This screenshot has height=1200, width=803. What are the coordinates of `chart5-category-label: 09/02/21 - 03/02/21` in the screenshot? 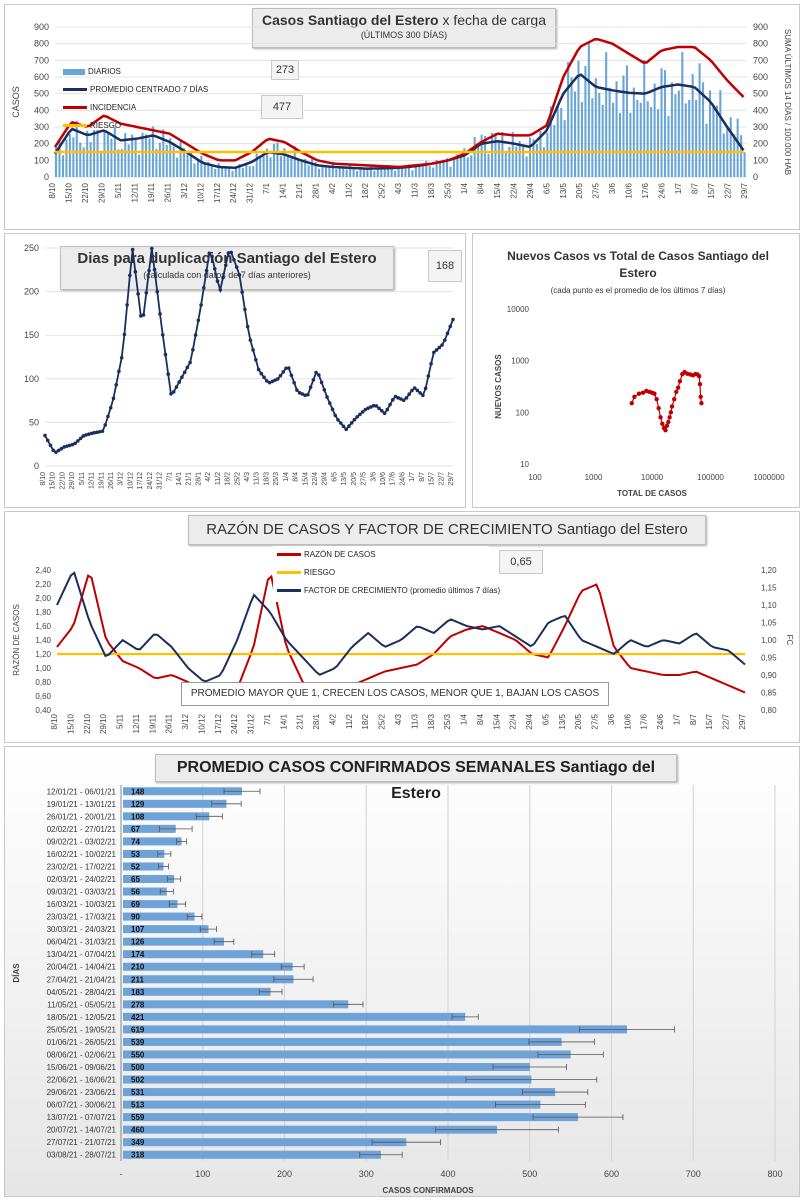 It's located at (82, 841).